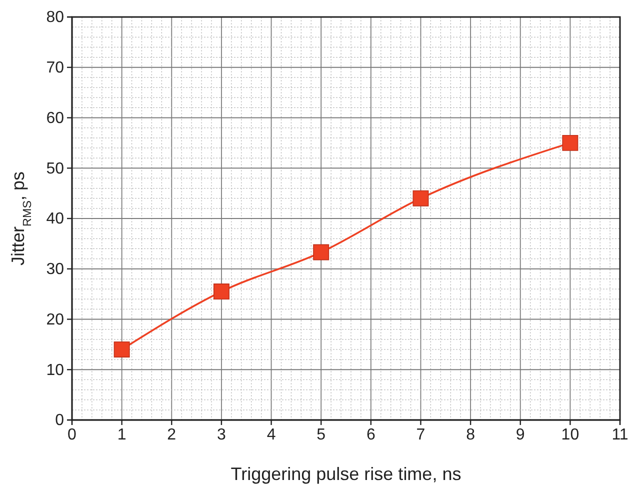 Image resolution: width=629 pixels, height=488 pixels. What do you see at coordinates (55, 319) in the screenshot?
I see `y-tick-label: 20` at bounding box center [55, 319].